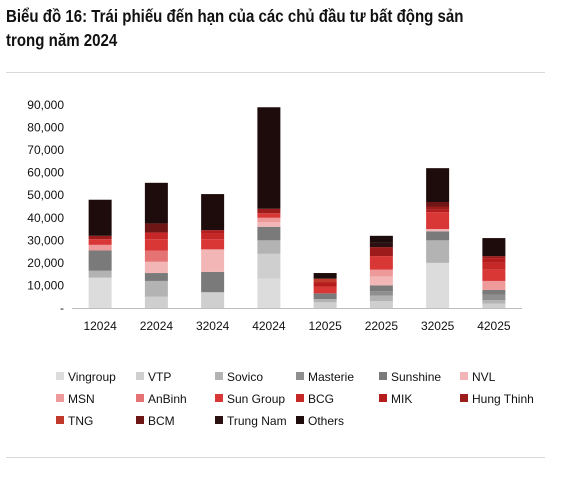  I want to click on y-tick-label: 10,000, so click(45, 285).